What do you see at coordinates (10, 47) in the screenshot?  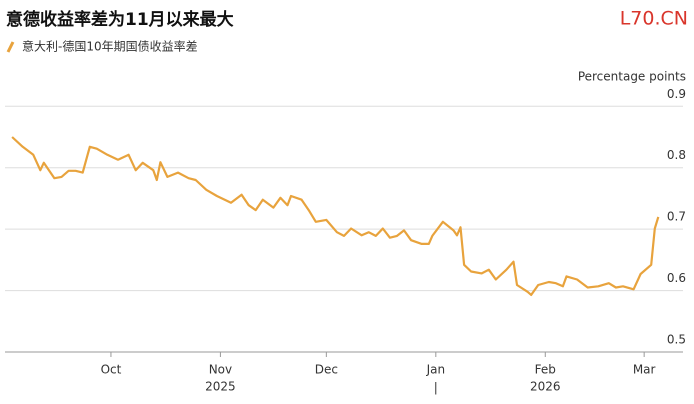 I see `legend-swatch` at bounding box center [10, 47].